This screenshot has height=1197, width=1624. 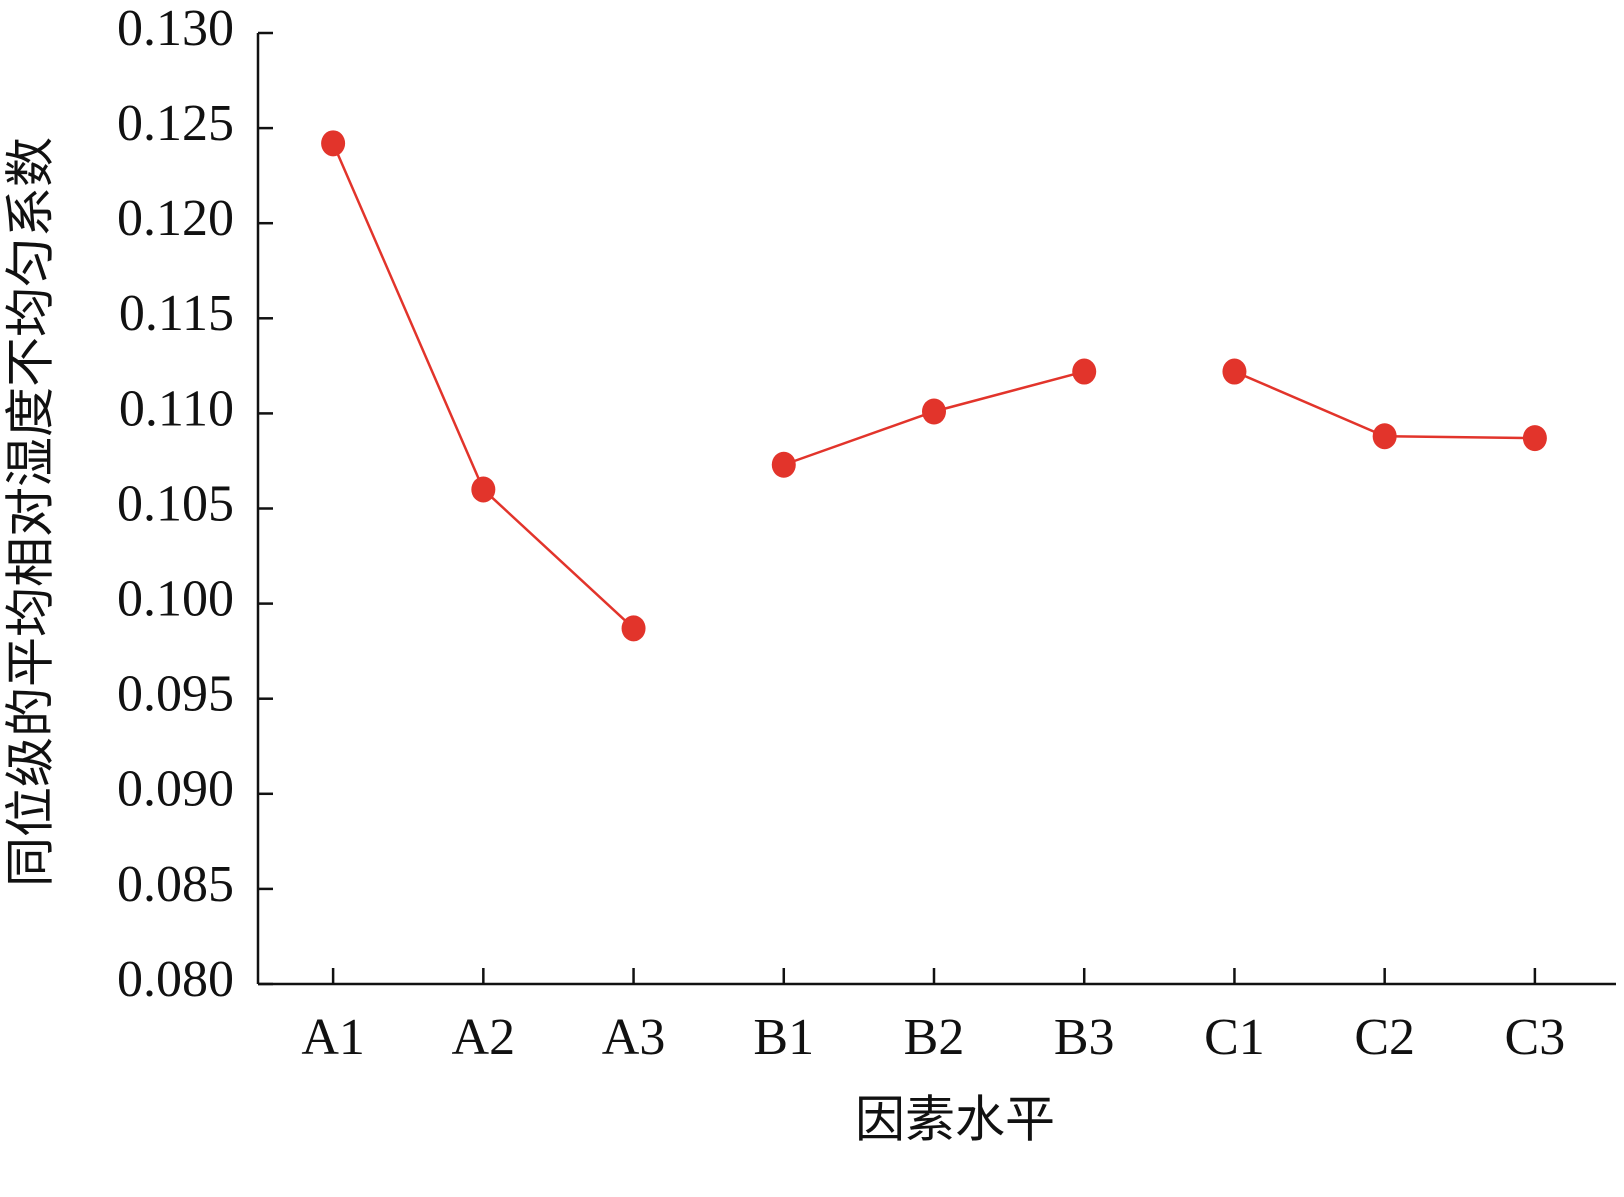 I want to click on x-tick-label: C1, so click(x=1234, y=1037).